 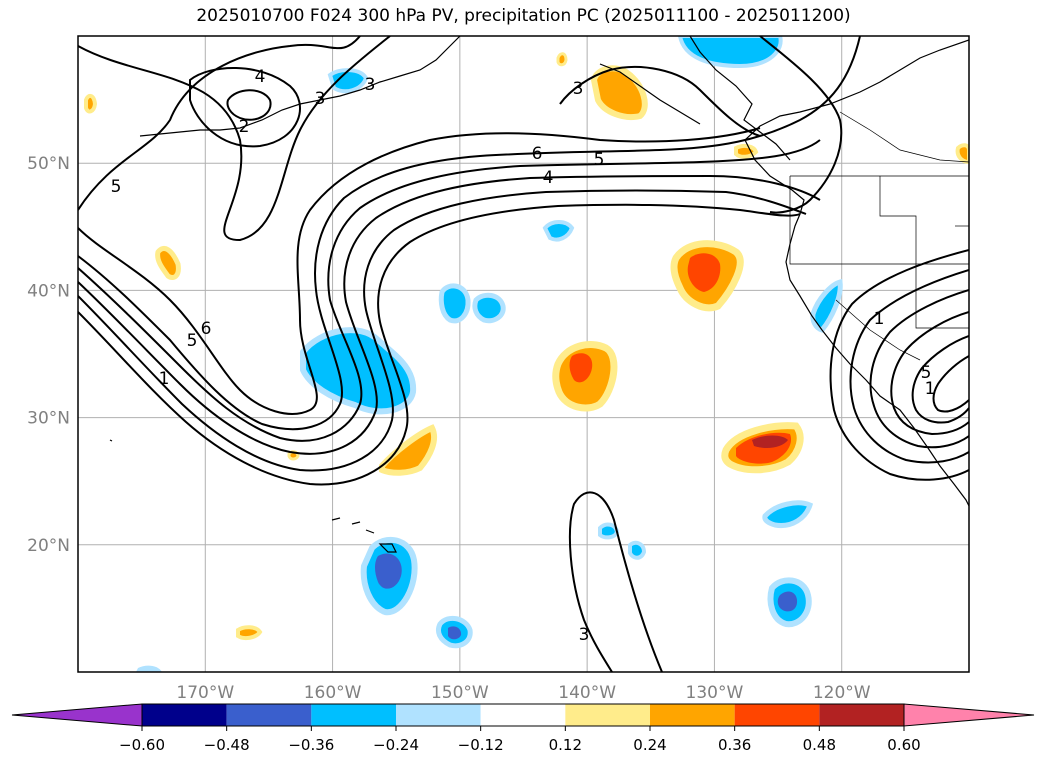 I want to click on lon-tick-label: 140°W, so click(x=587, y=693).